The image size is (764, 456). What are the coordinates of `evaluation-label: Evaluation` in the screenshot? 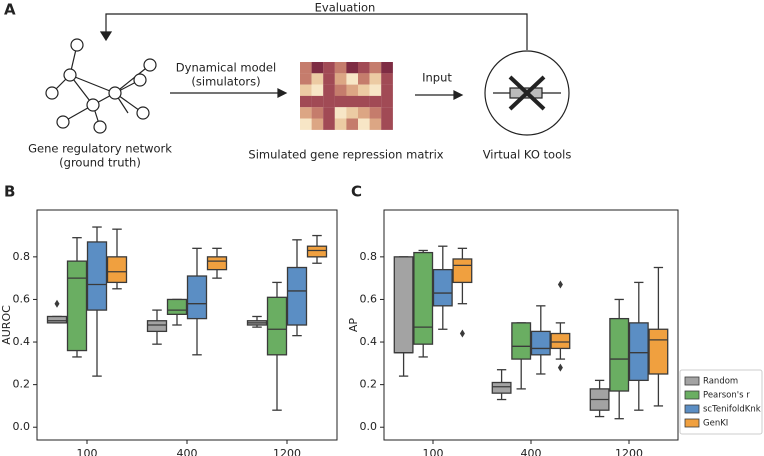 It's located at (345, 8).